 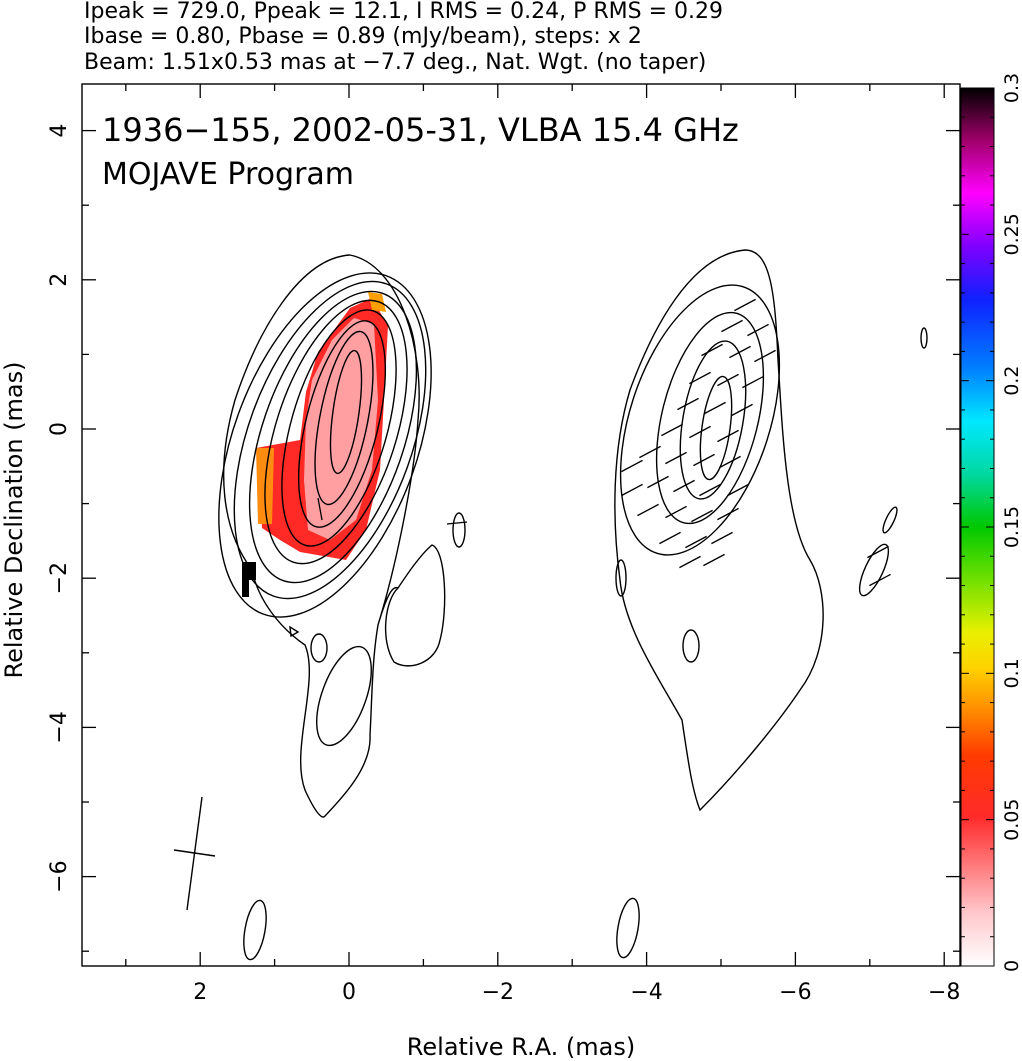 What do you see at coordinates (874, 570) in the screenshot?
I see `contour-p-blob-d` at bounding box center [874, 570].